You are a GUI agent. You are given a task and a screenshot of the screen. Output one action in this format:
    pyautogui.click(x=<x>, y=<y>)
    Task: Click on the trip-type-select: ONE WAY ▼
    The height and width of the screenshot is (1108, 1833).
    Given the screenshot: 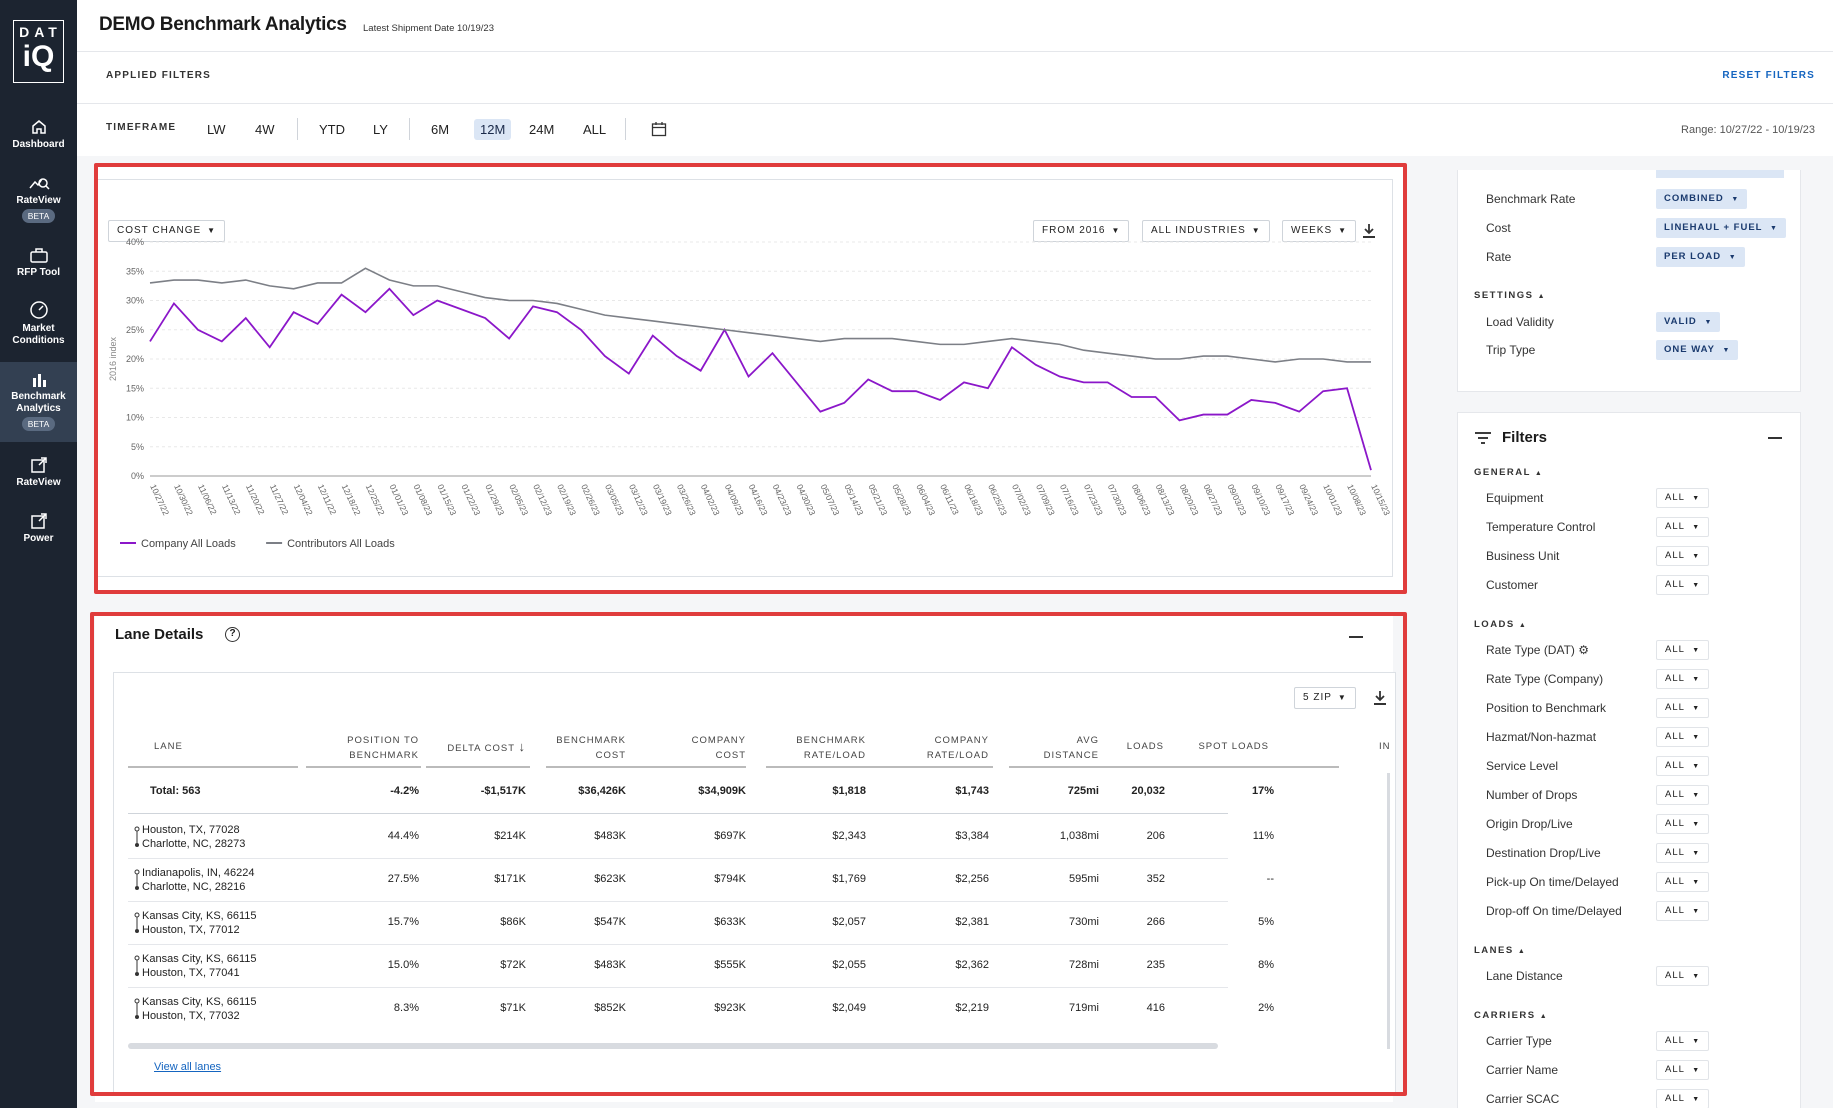 What is the action you would take?
    pyautogui.click(x=1697, y=350)
    